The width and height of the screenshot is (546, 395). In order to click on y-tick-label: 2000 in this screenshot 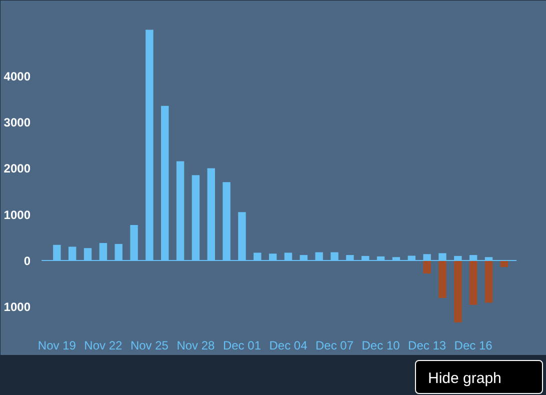, I will do `click(17, 169)`.